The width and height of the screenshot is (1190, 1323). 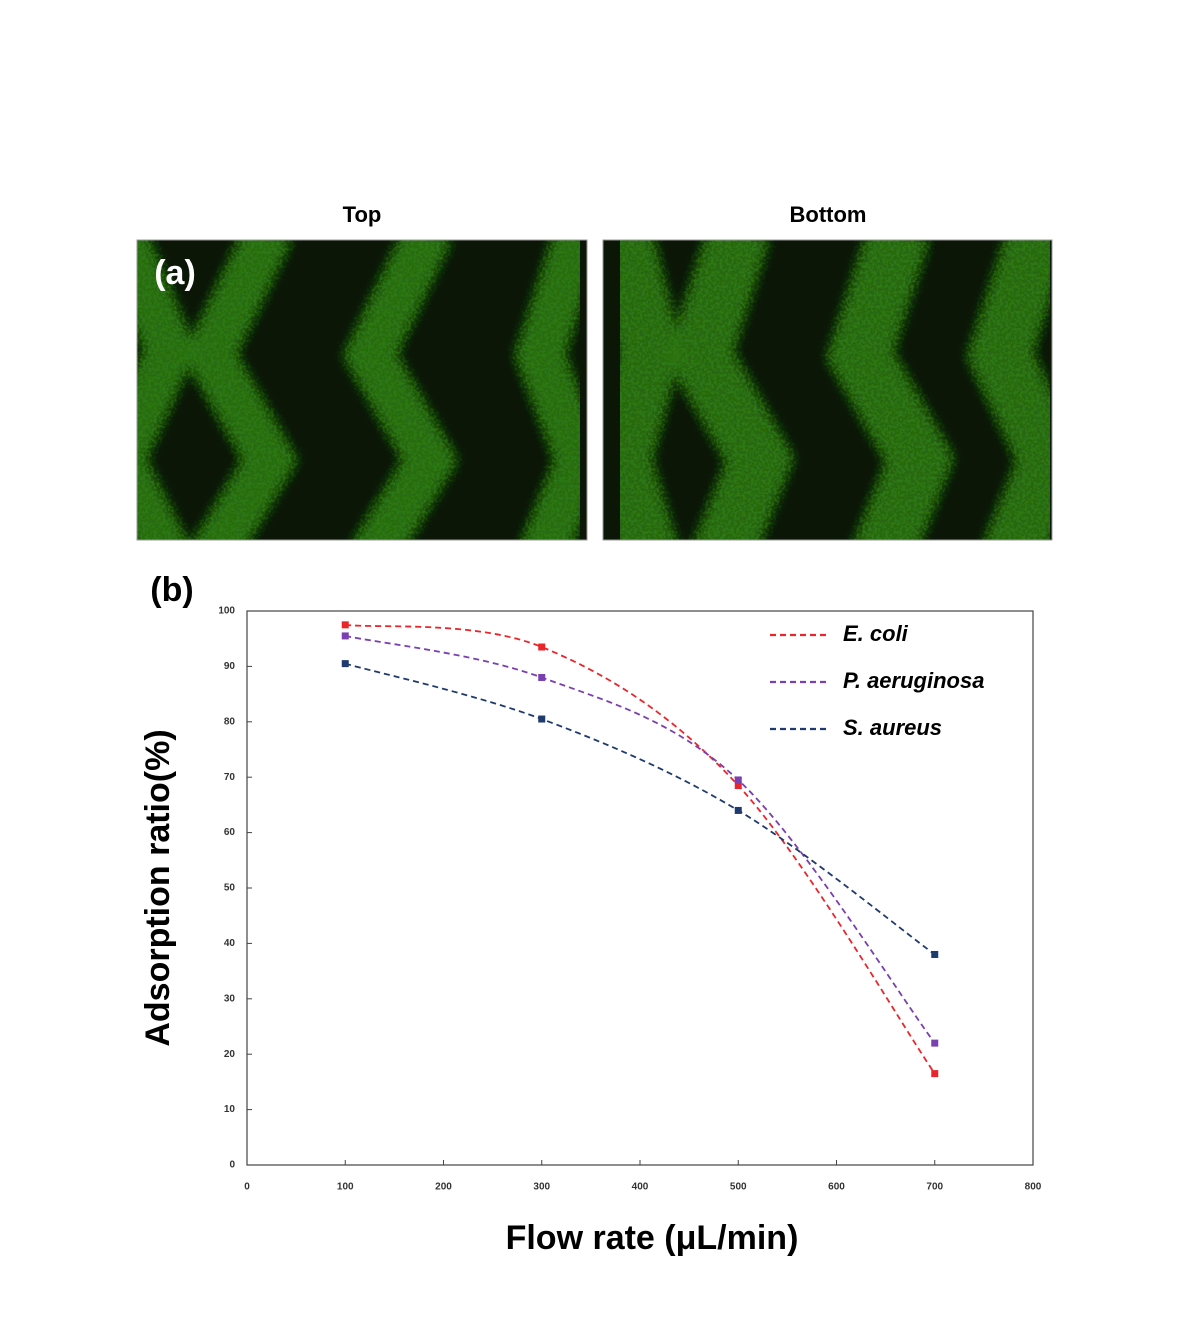 What do you see at coordinates (913, 680) in the screenshot?
I see `legend-label: P. aeruginosa` at bounding box center [913, 680].